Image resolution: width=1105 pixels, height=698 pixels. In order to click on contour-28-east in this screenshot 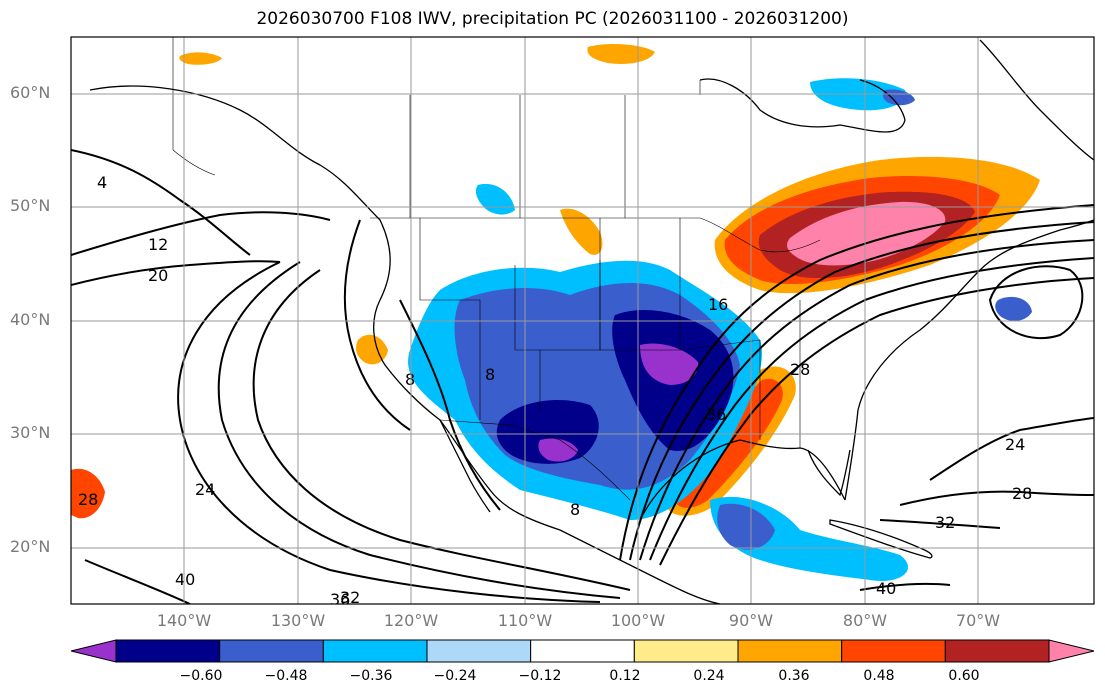, I will do `click(996, 498)`.